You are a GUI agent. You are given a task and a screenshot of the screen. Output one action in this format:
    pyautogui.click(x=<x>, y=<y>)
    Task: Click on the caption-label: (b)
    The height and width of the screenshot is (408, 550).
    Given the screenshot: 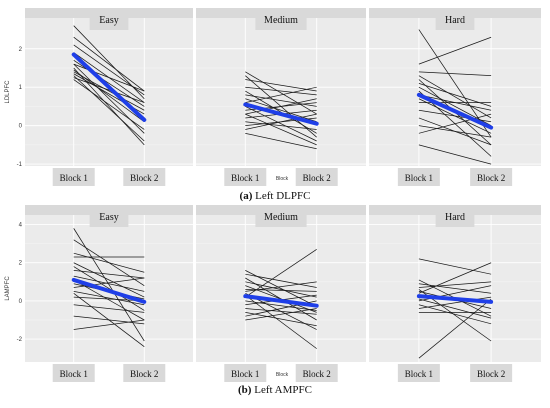 What is the action you would take?
    pyautogui.click(x=245, y=390)
    